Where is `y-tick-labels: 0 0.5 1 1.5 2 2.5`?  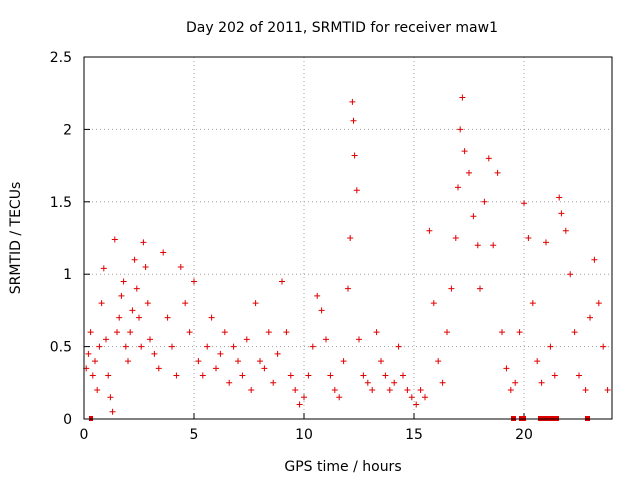
y-tick-labels: 0 0.5 1 1.5 2 2.5 is located at coordinates (61, 239).